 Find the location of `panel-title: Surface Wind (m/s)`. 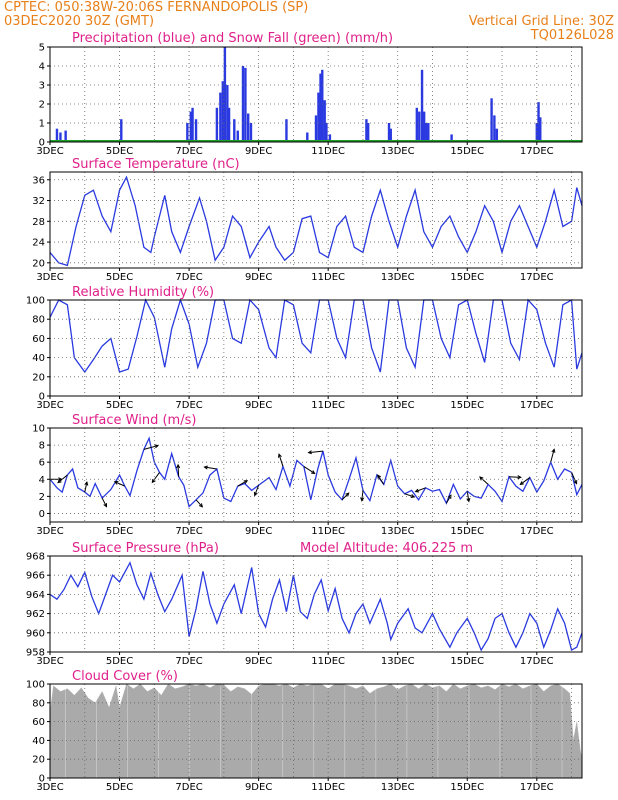

panel-title: Surface Wind (m/s) is located at coordinates (134, 420).